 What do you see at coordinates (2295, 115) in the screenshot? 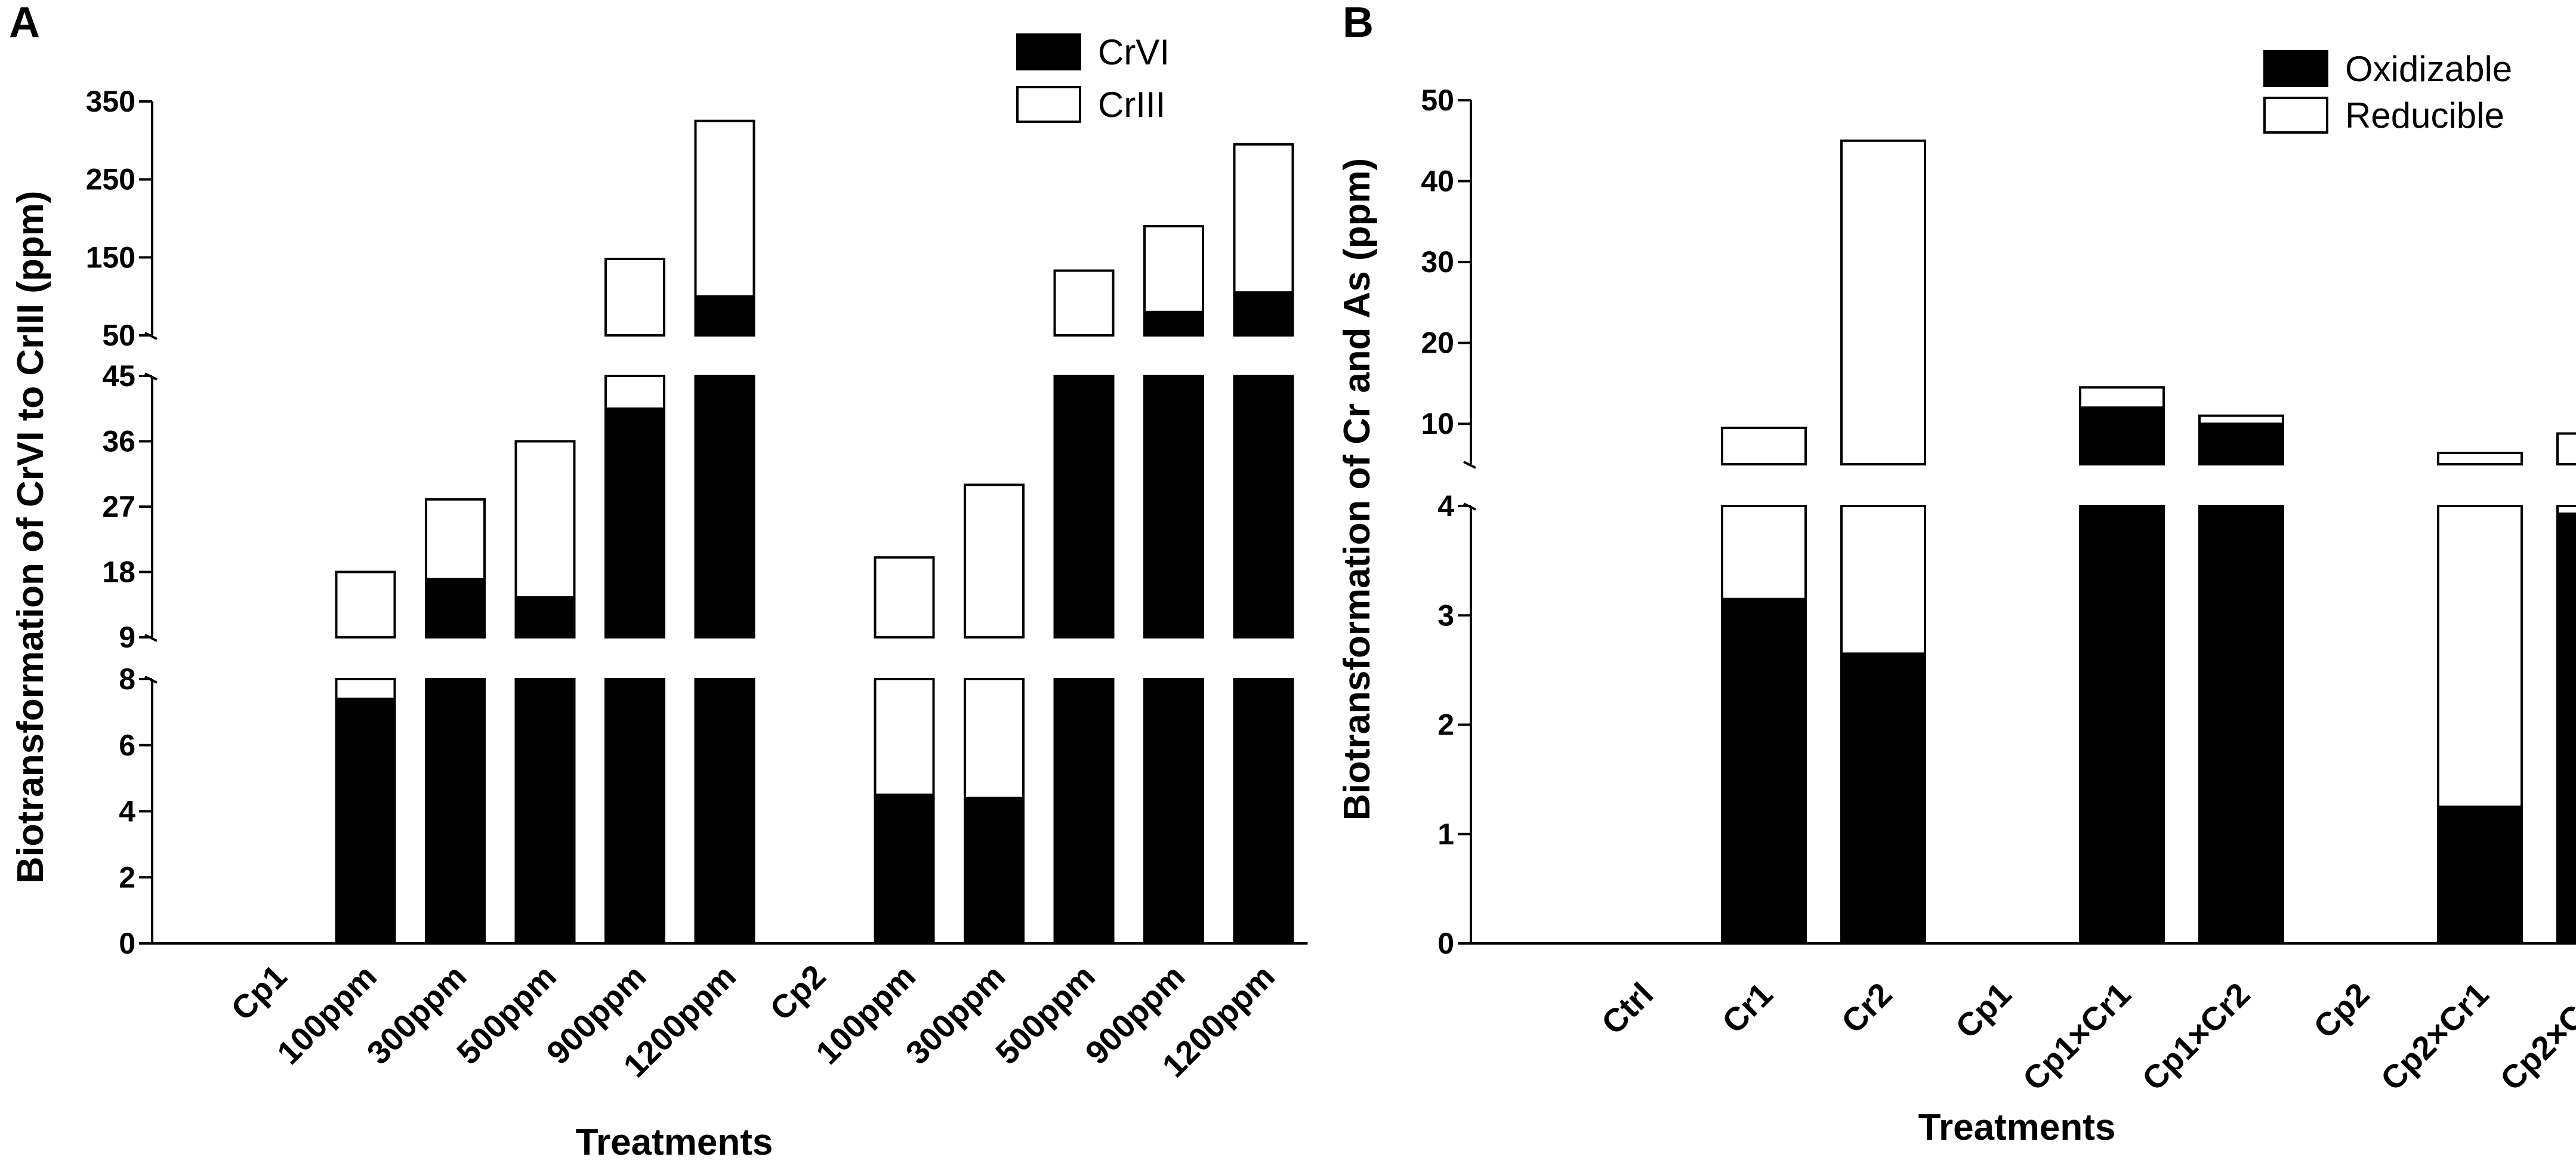
I see `legend-swatch-reducible` at bounding box center [2295, 115].